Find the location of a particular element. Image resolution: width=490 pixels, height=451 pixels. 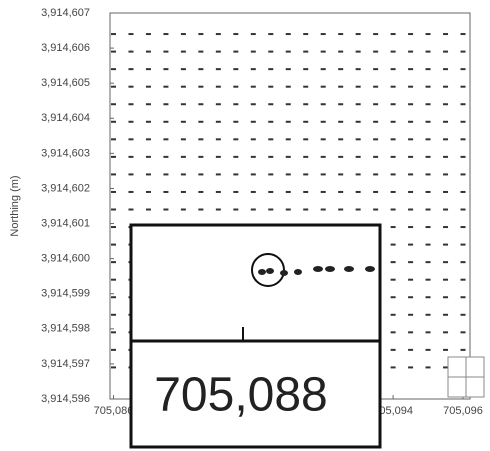

x-tick-label: 705,086 is located at coordinates (114, 411).